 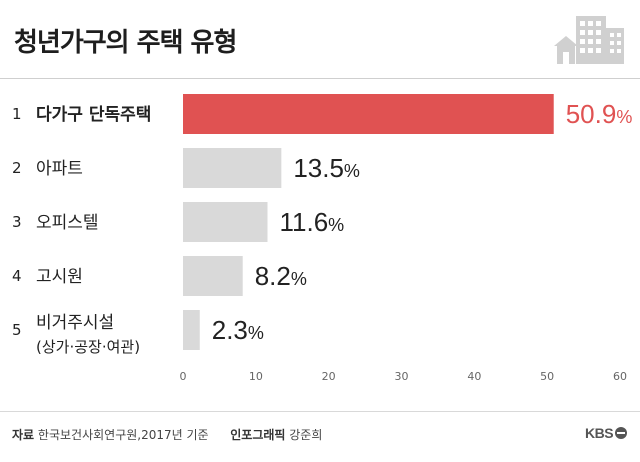 I want to click on kbs-logo-icon: KBS, so click(x=606, y=433).